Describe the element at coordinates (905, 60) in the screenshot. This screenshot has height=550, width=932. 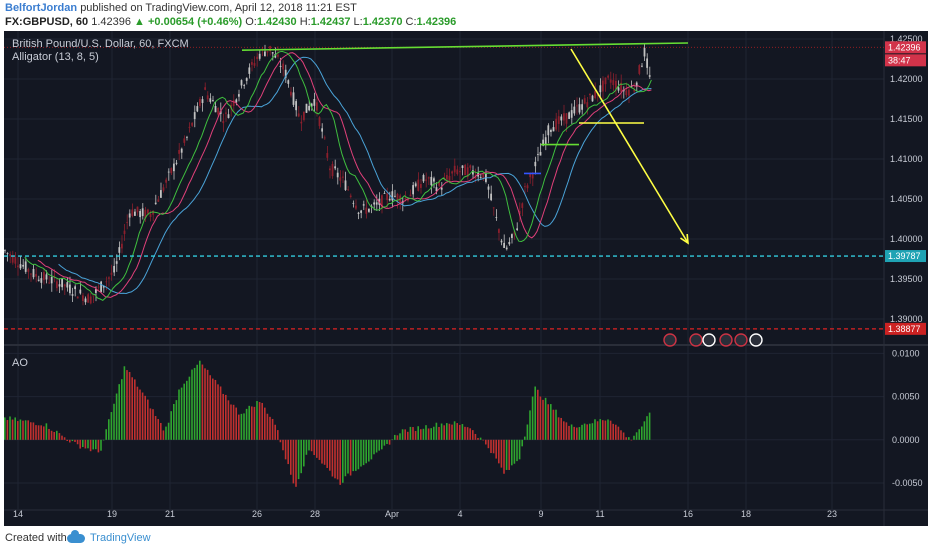
I see `countdown-label-bg` at that location.